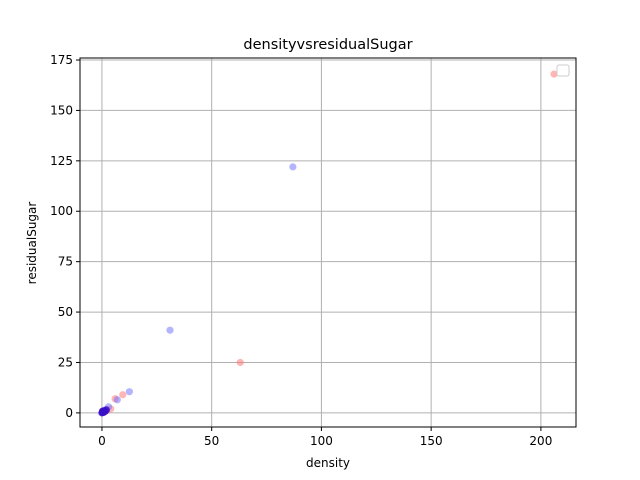  What do you see at coordinates (431, 441) in the screenshot?
I see `x-tick-label: 150` at bounding box center [431, 441].